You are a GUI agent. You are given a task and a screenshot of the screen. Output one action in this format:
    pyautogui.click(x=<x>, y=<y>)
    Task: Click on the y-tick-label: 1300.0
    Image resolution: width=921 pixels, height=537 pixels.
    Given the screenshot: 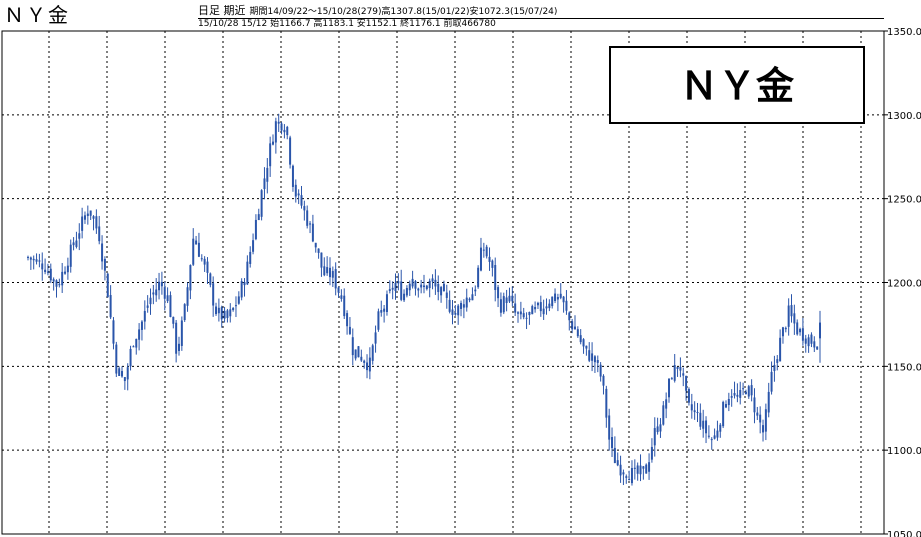 What is the action you would take?
    pyautogui.click(x=904, y=116)
    